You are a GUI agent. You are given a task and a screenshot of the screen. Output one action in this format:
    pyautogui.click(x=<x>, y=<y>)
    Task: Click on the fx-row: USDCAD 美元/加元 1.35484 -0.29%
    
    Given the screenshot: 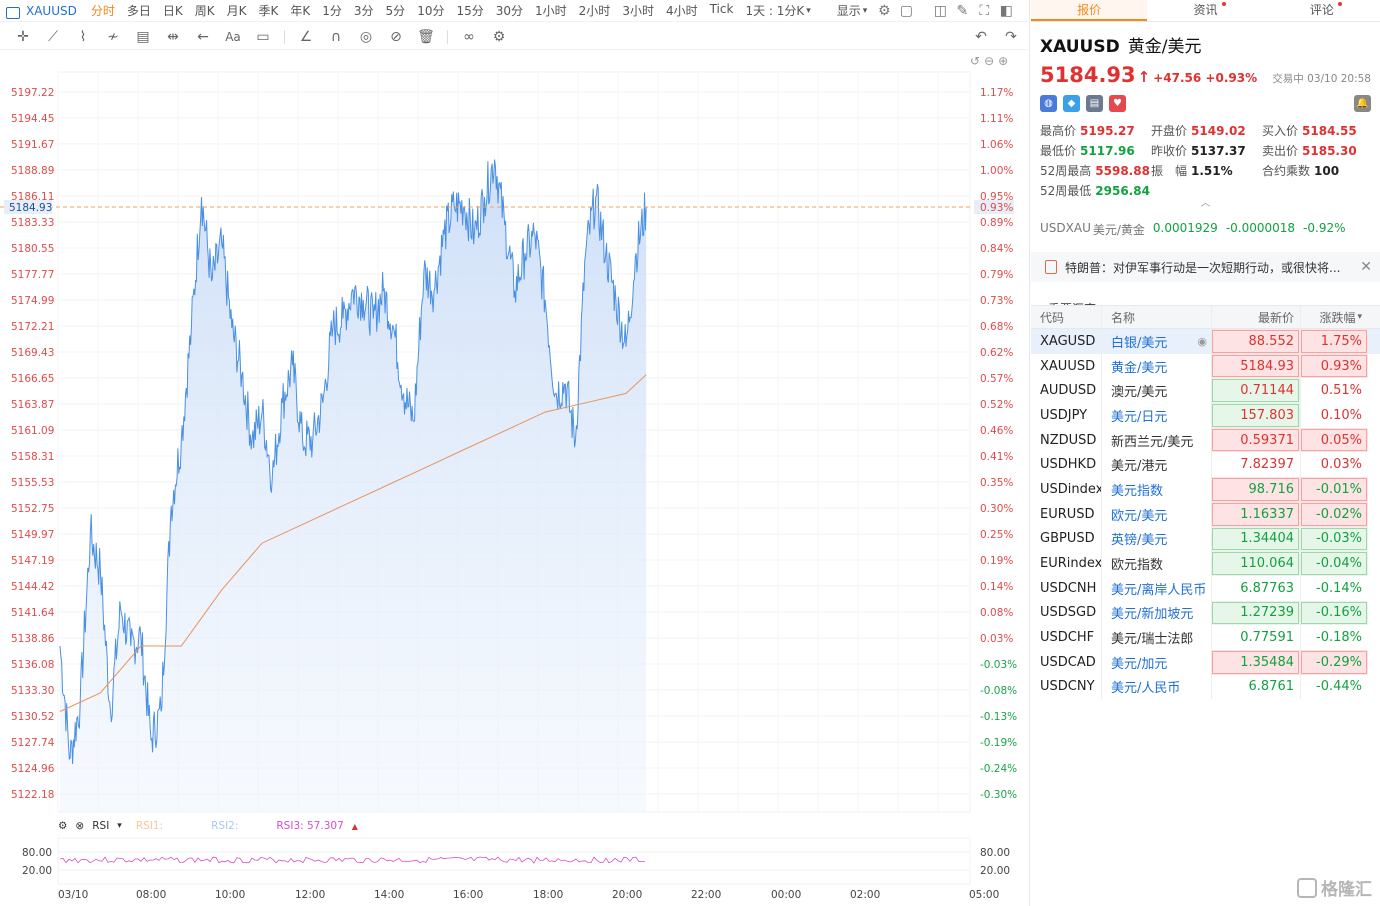 What is the action you would take?
    pyautogui.click(x=1205, y=662)
    